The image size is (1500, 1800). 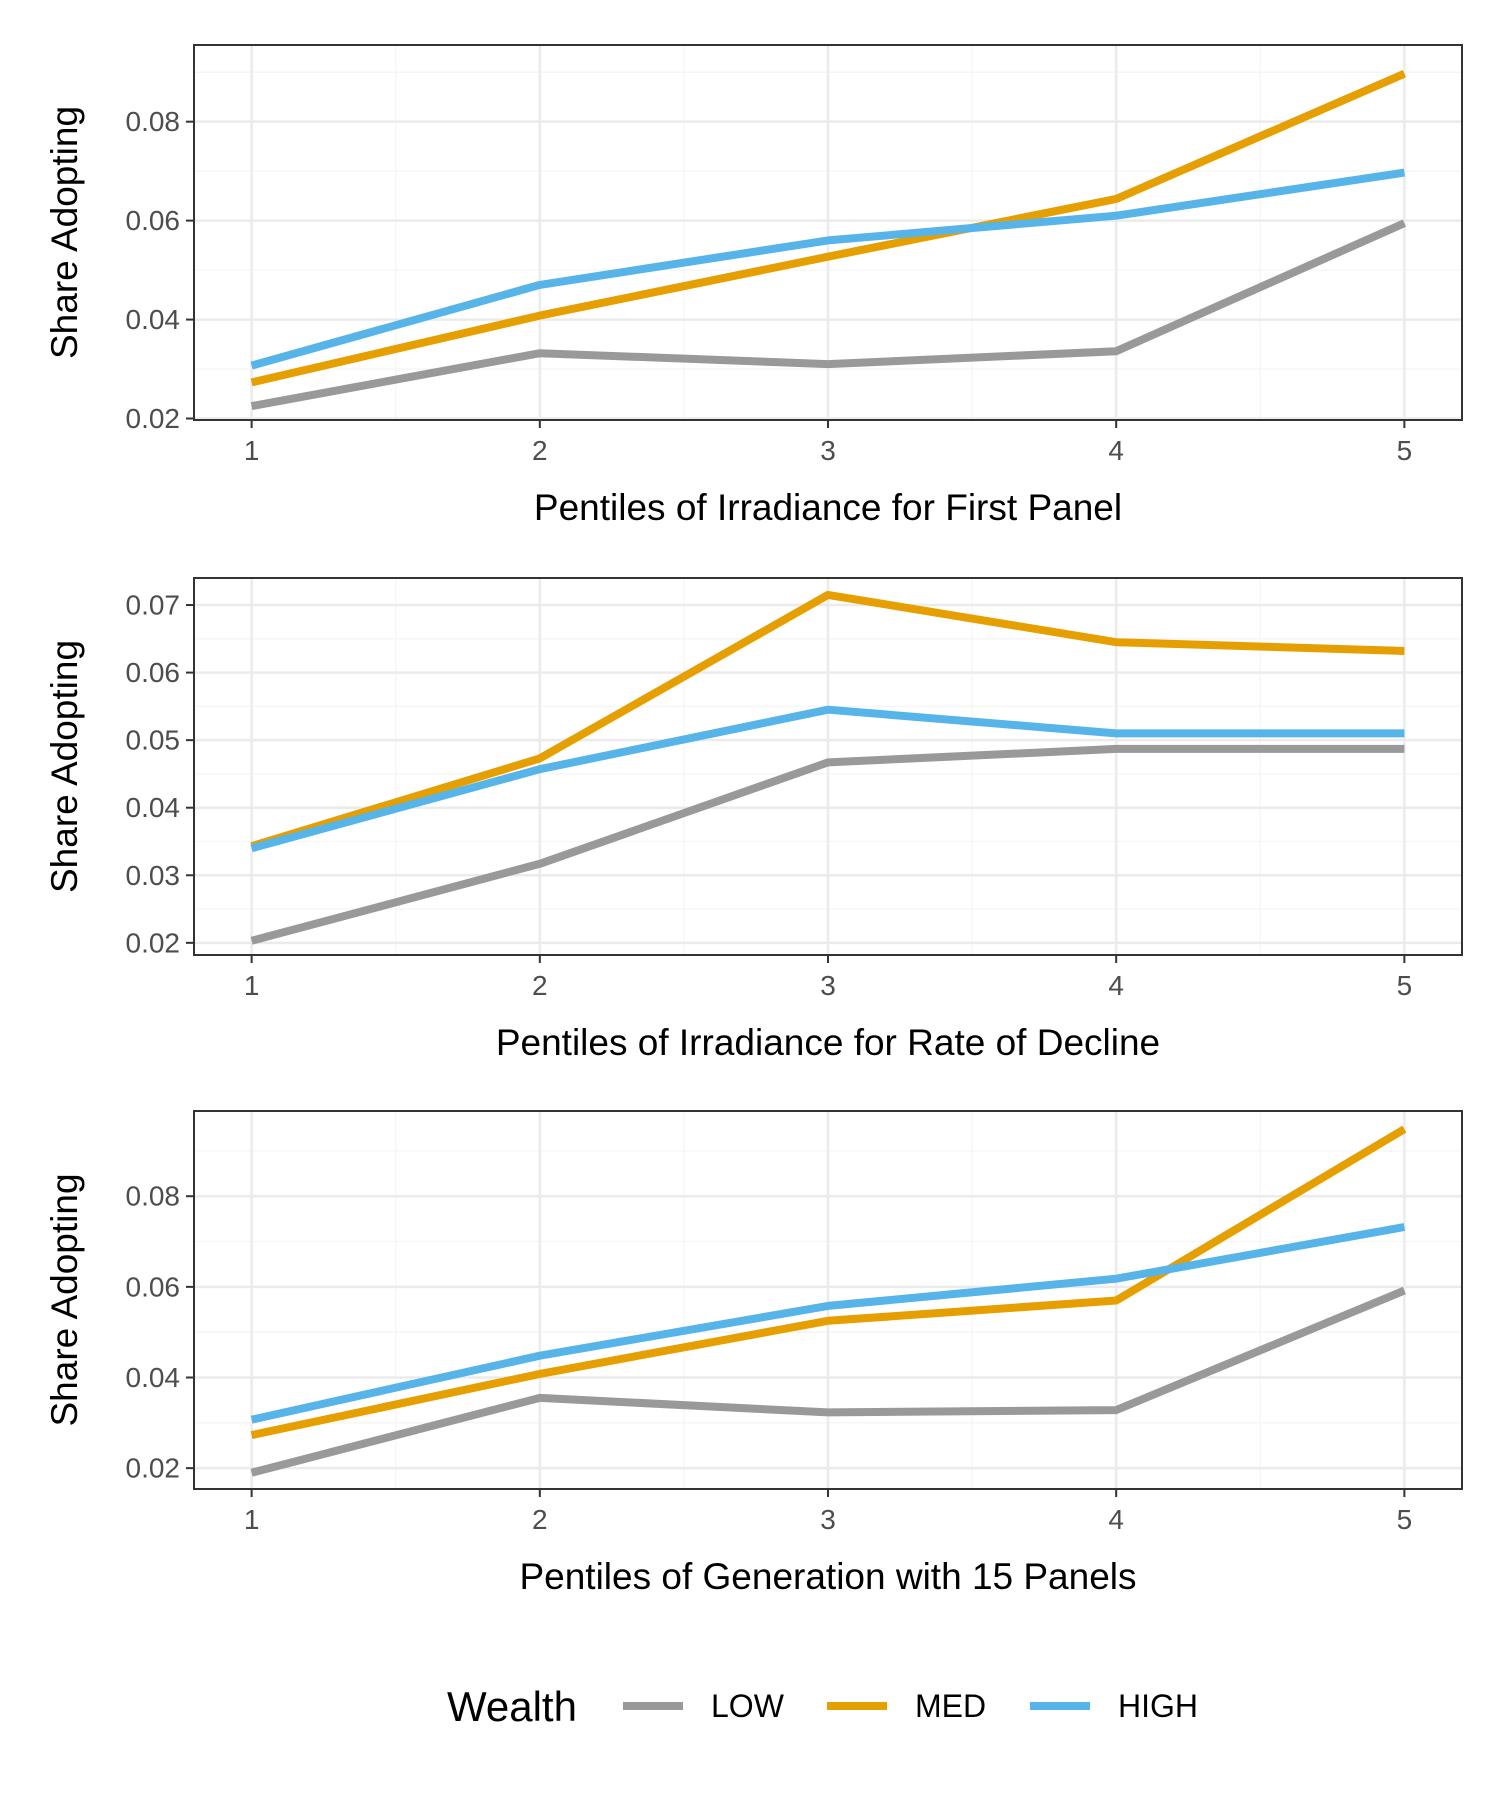 What do you see at coordinates (748, 1706) in the screenshot?
I see `legend-label-low: LOW` at bounding box center [748, 1706].